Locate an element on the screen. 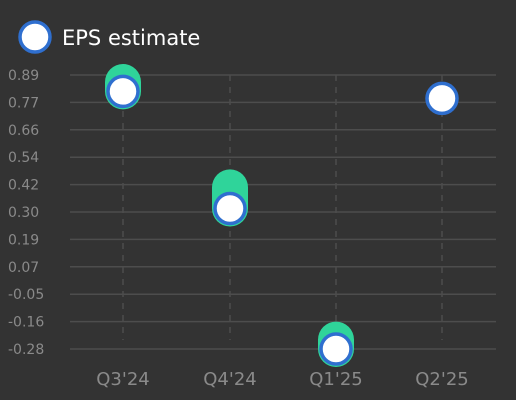 This screenshot has width=516, height=400. y-tick-label: 0.42 is located at coordinates (23, 186).